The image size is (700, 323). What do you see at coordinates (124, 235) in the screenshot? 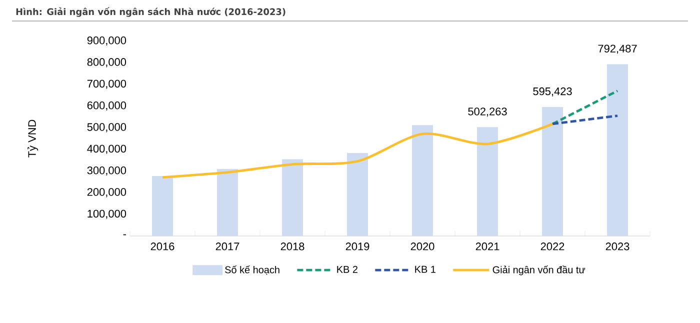
I see `y-tick-label: -` at bounding box center [124, 235].